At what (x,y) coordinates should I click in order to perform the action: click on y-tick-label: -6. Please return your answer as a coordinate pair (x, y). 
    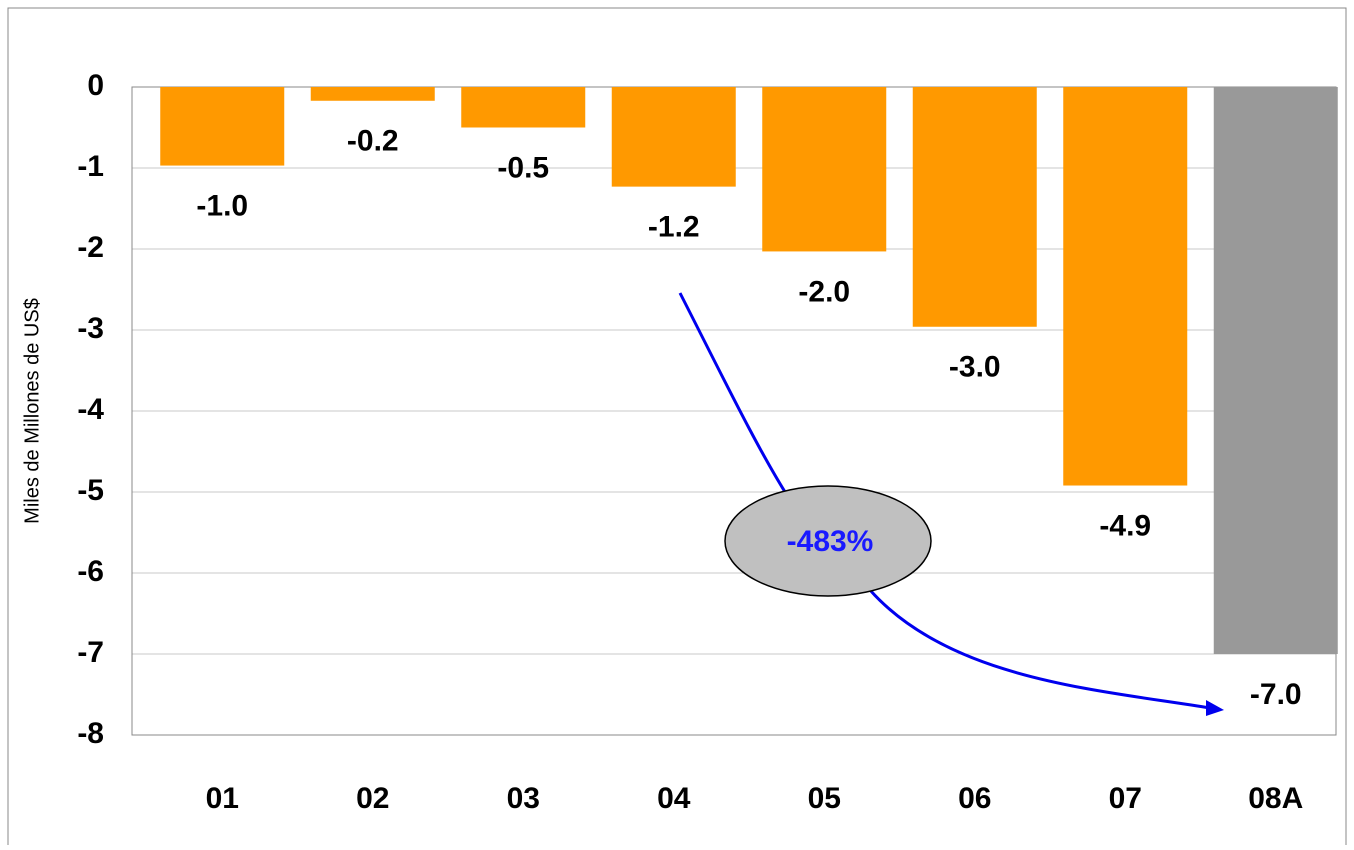
    Looking at the image, I should click on (90, 571).